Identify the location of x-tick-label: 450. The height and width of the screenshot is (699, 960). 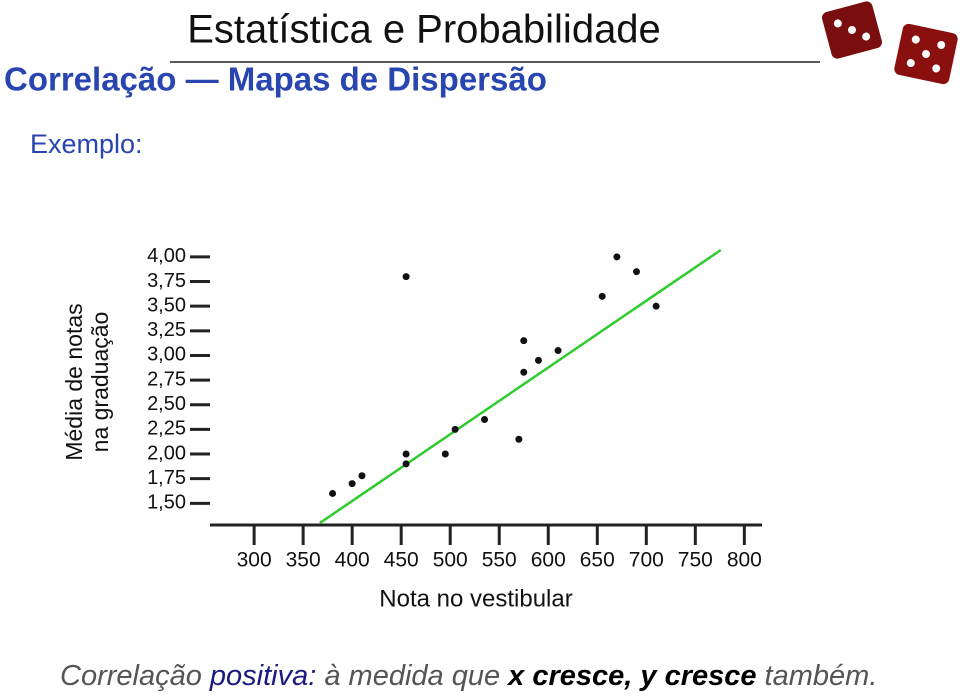
(401, 560).